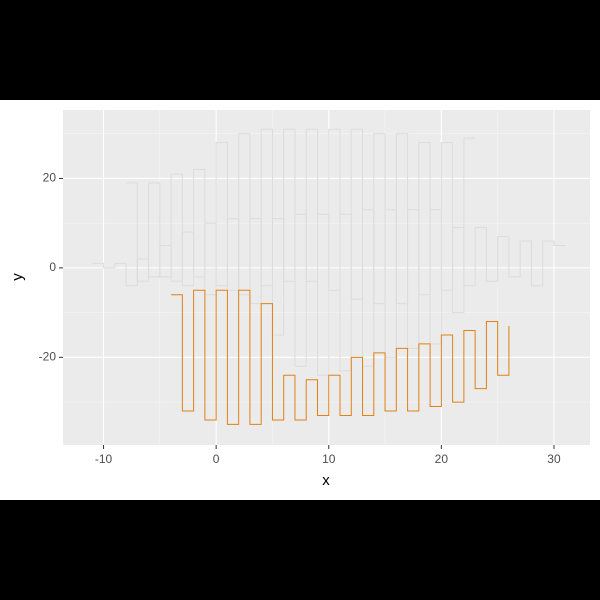 The height and width of the screenshot is (600, 600). Describe the element at coordinates (326, 480) in the screenshot. I see `x-axis-title: x` at that location.